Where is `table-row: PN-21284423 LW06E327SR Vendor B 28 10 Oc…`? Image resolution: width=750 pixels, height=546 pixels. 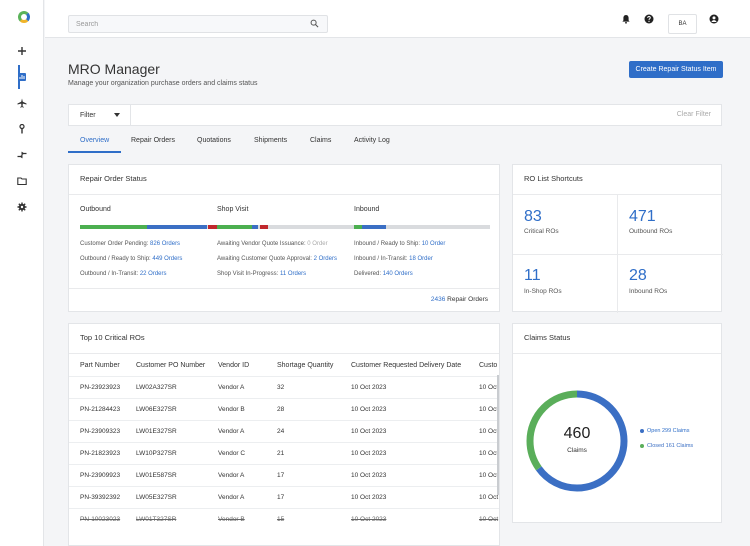
table-row: PN-21284423 LW06E327SR Vendor B 28 10 Oc… is located at coordinates (284, 409).